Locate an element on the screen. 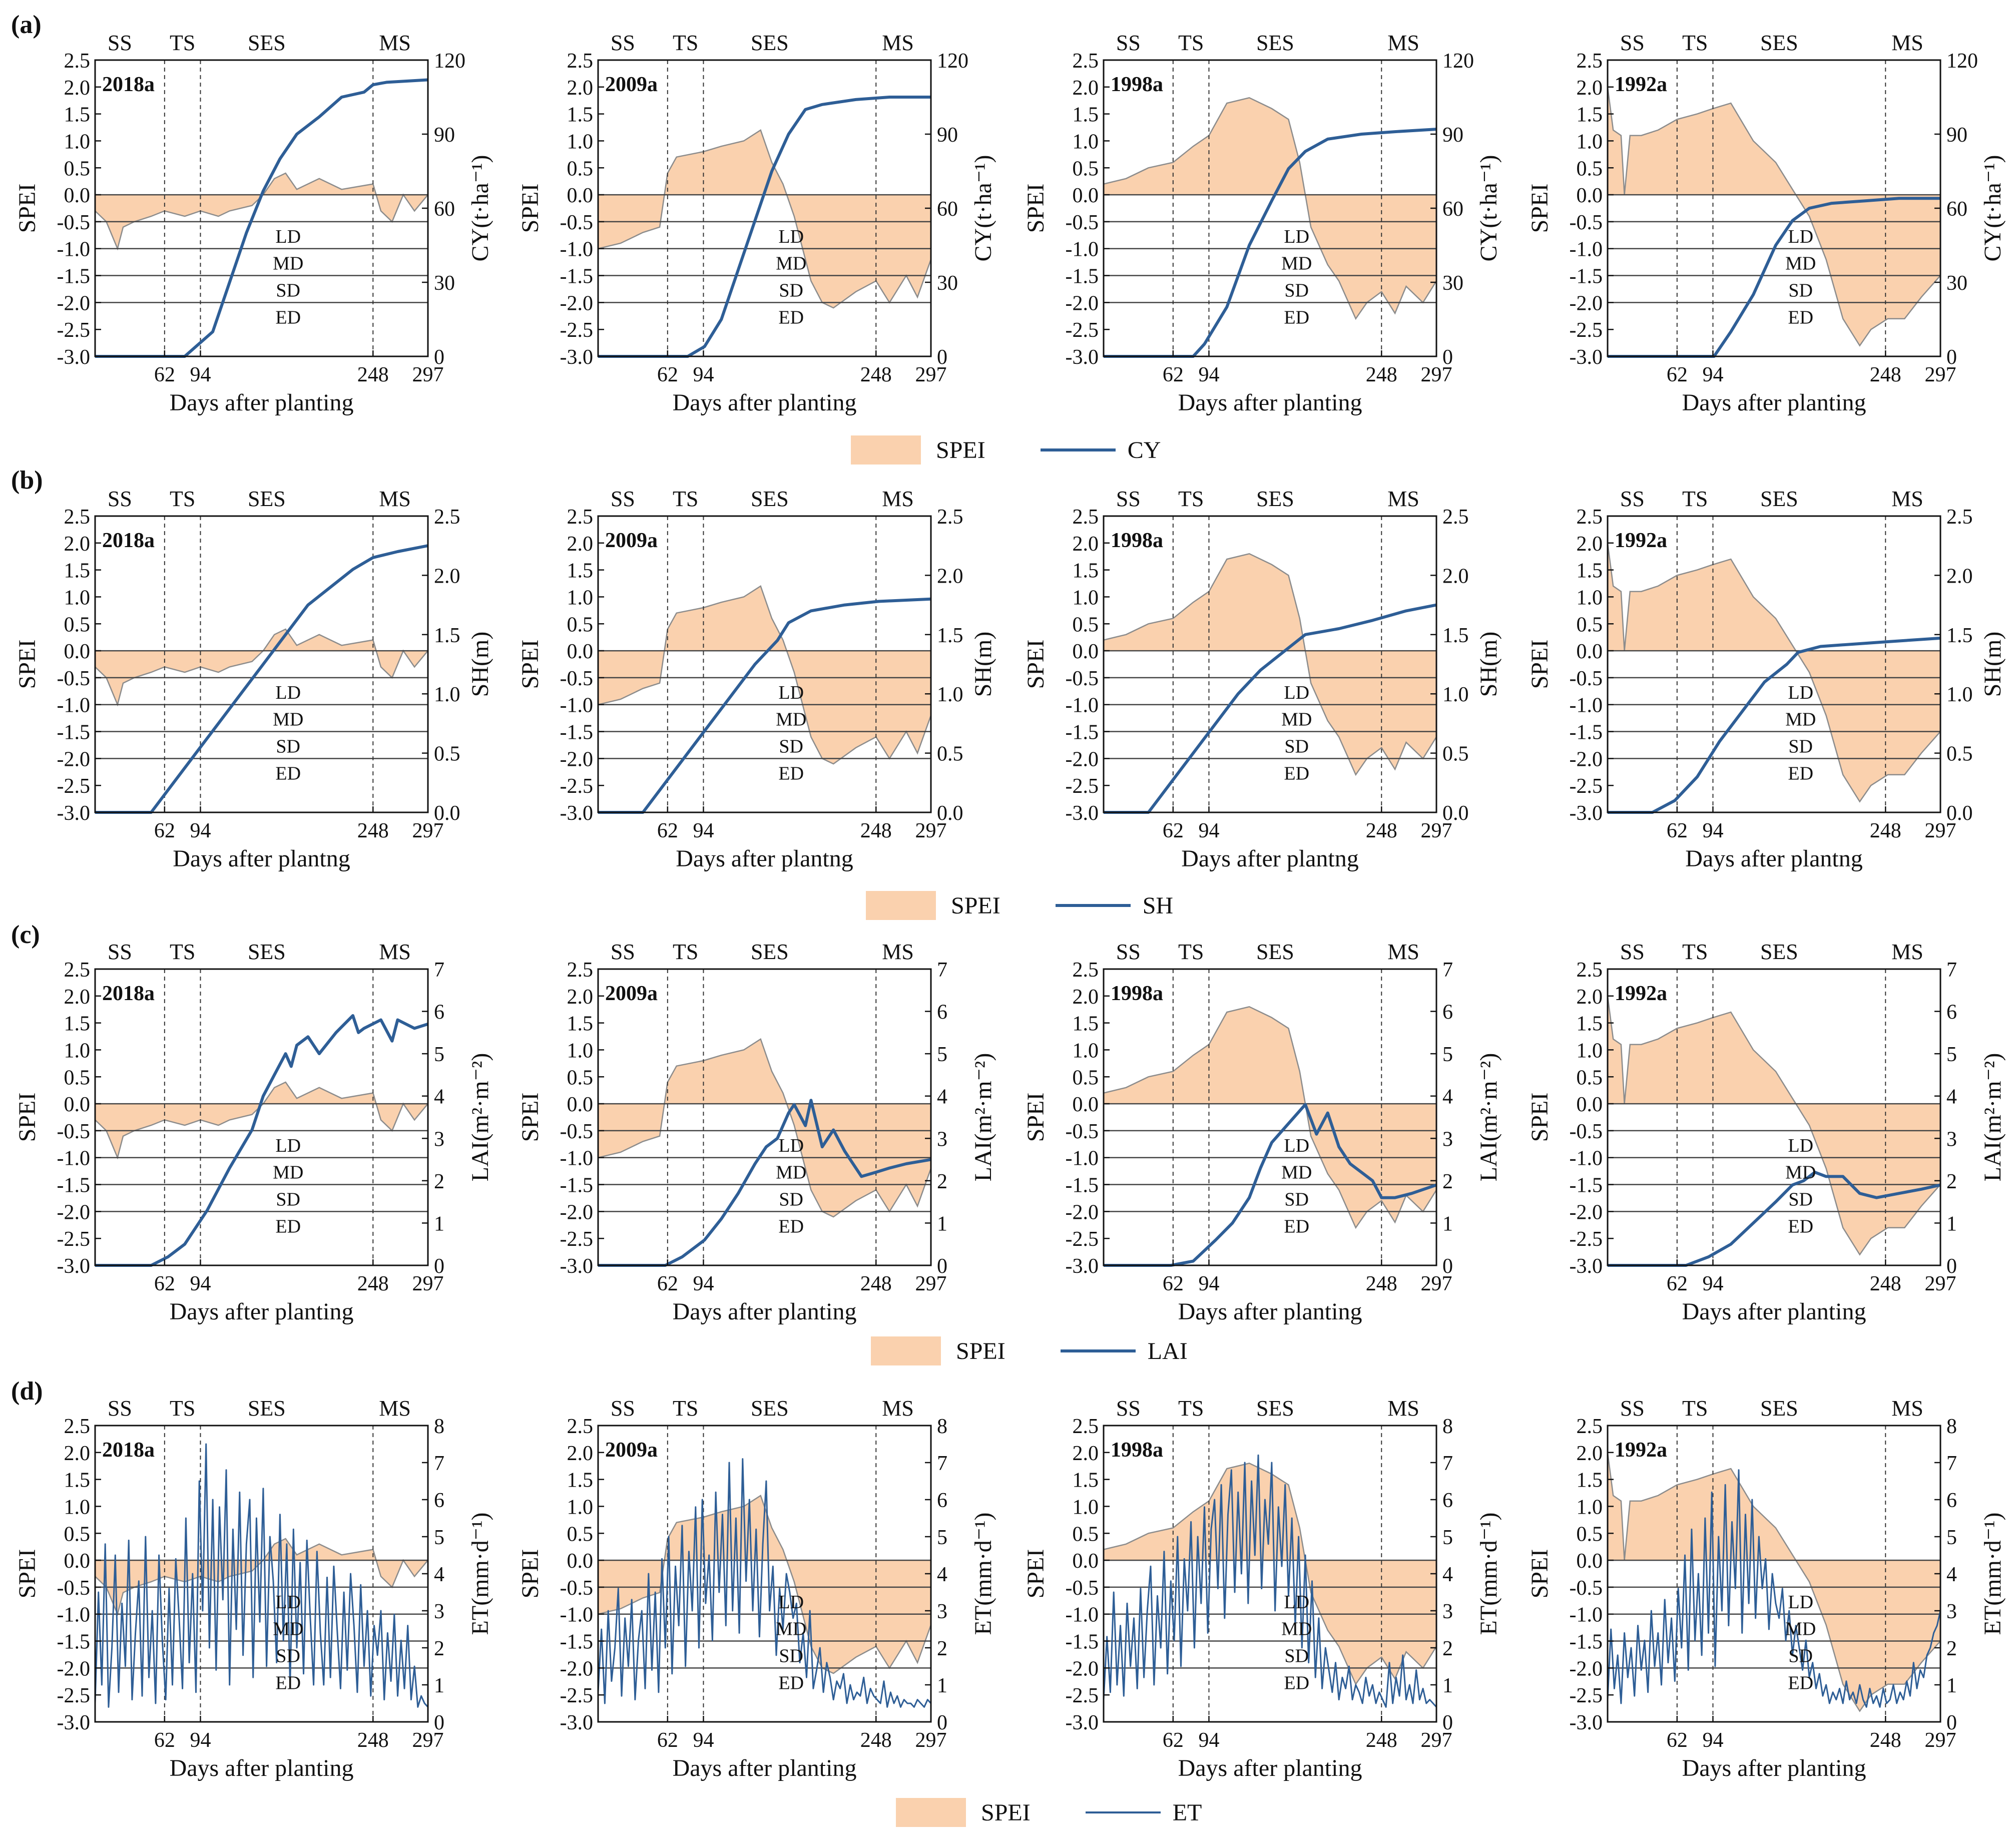  subplot-sh-1998a is located at coordinates (1270, 664).